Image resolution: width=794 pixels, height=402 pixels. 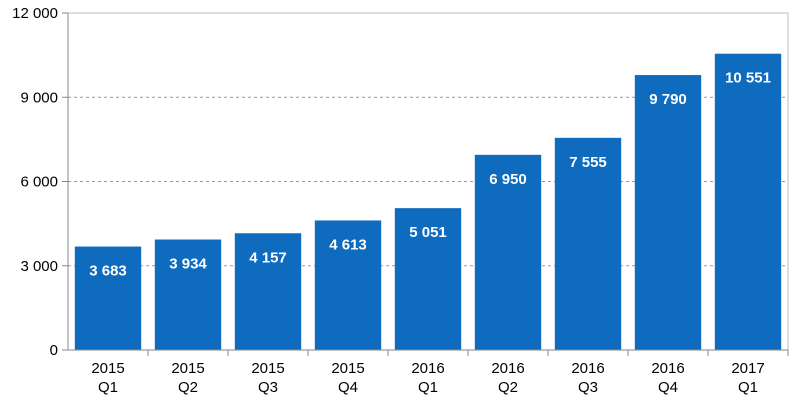 What do you see at coordinates (35, 13) in the screenshot?
I see `y-tick-label: 12 000` at bounding box center [35, 13].